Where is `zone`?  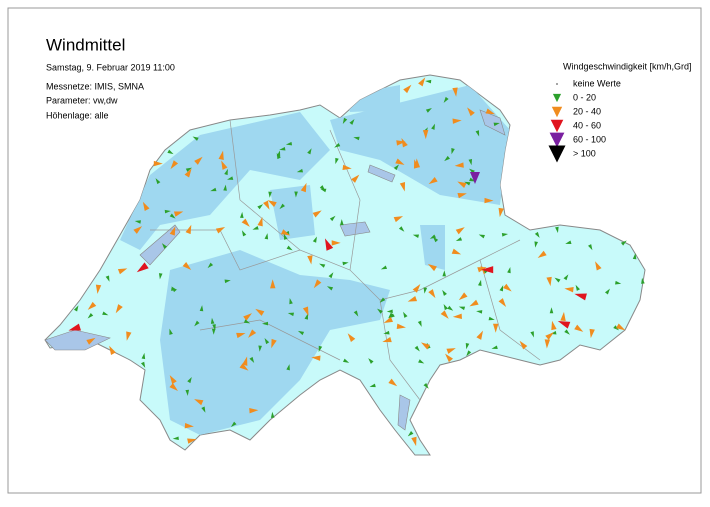 zone is located at coordinates (372, 98).